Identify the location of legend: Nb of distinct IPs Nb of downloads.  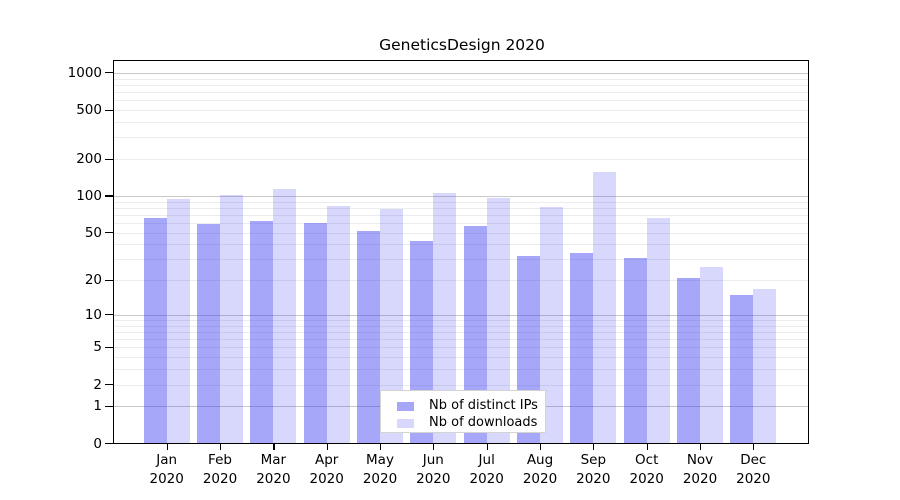
(463, 411).